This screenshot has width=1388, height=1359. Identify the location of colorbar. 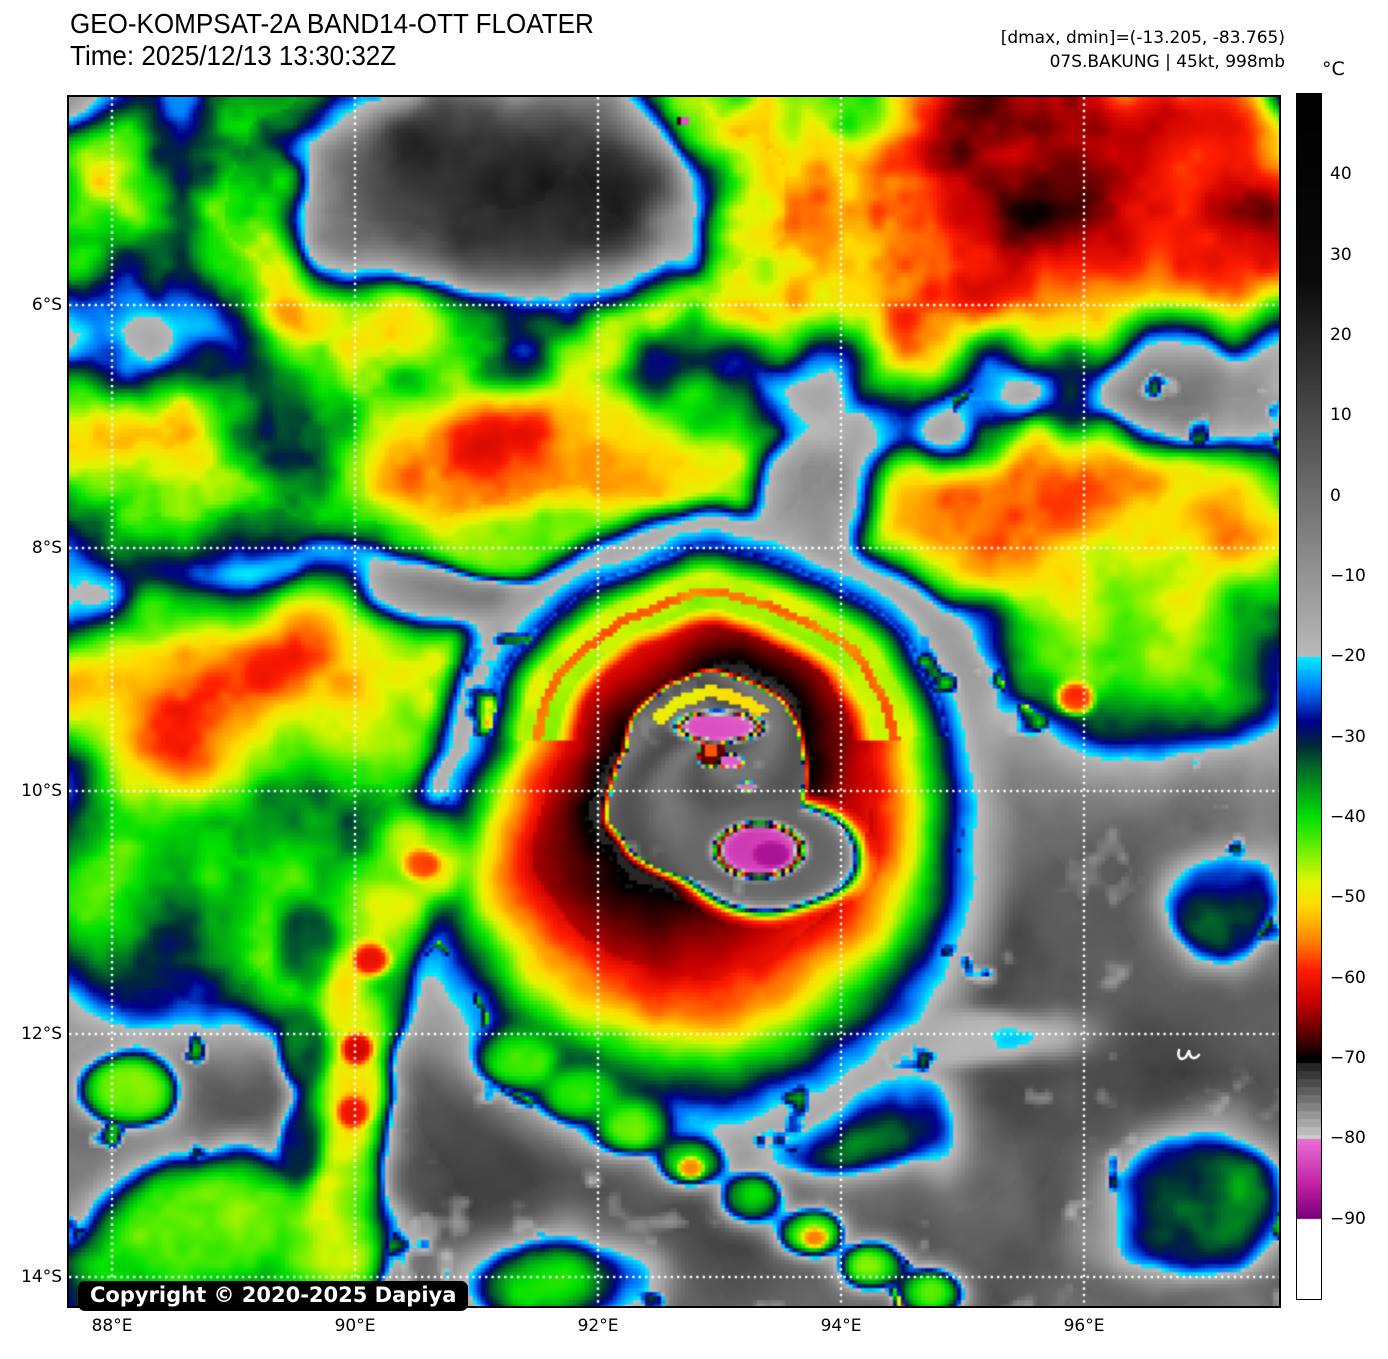
(1309, 696).